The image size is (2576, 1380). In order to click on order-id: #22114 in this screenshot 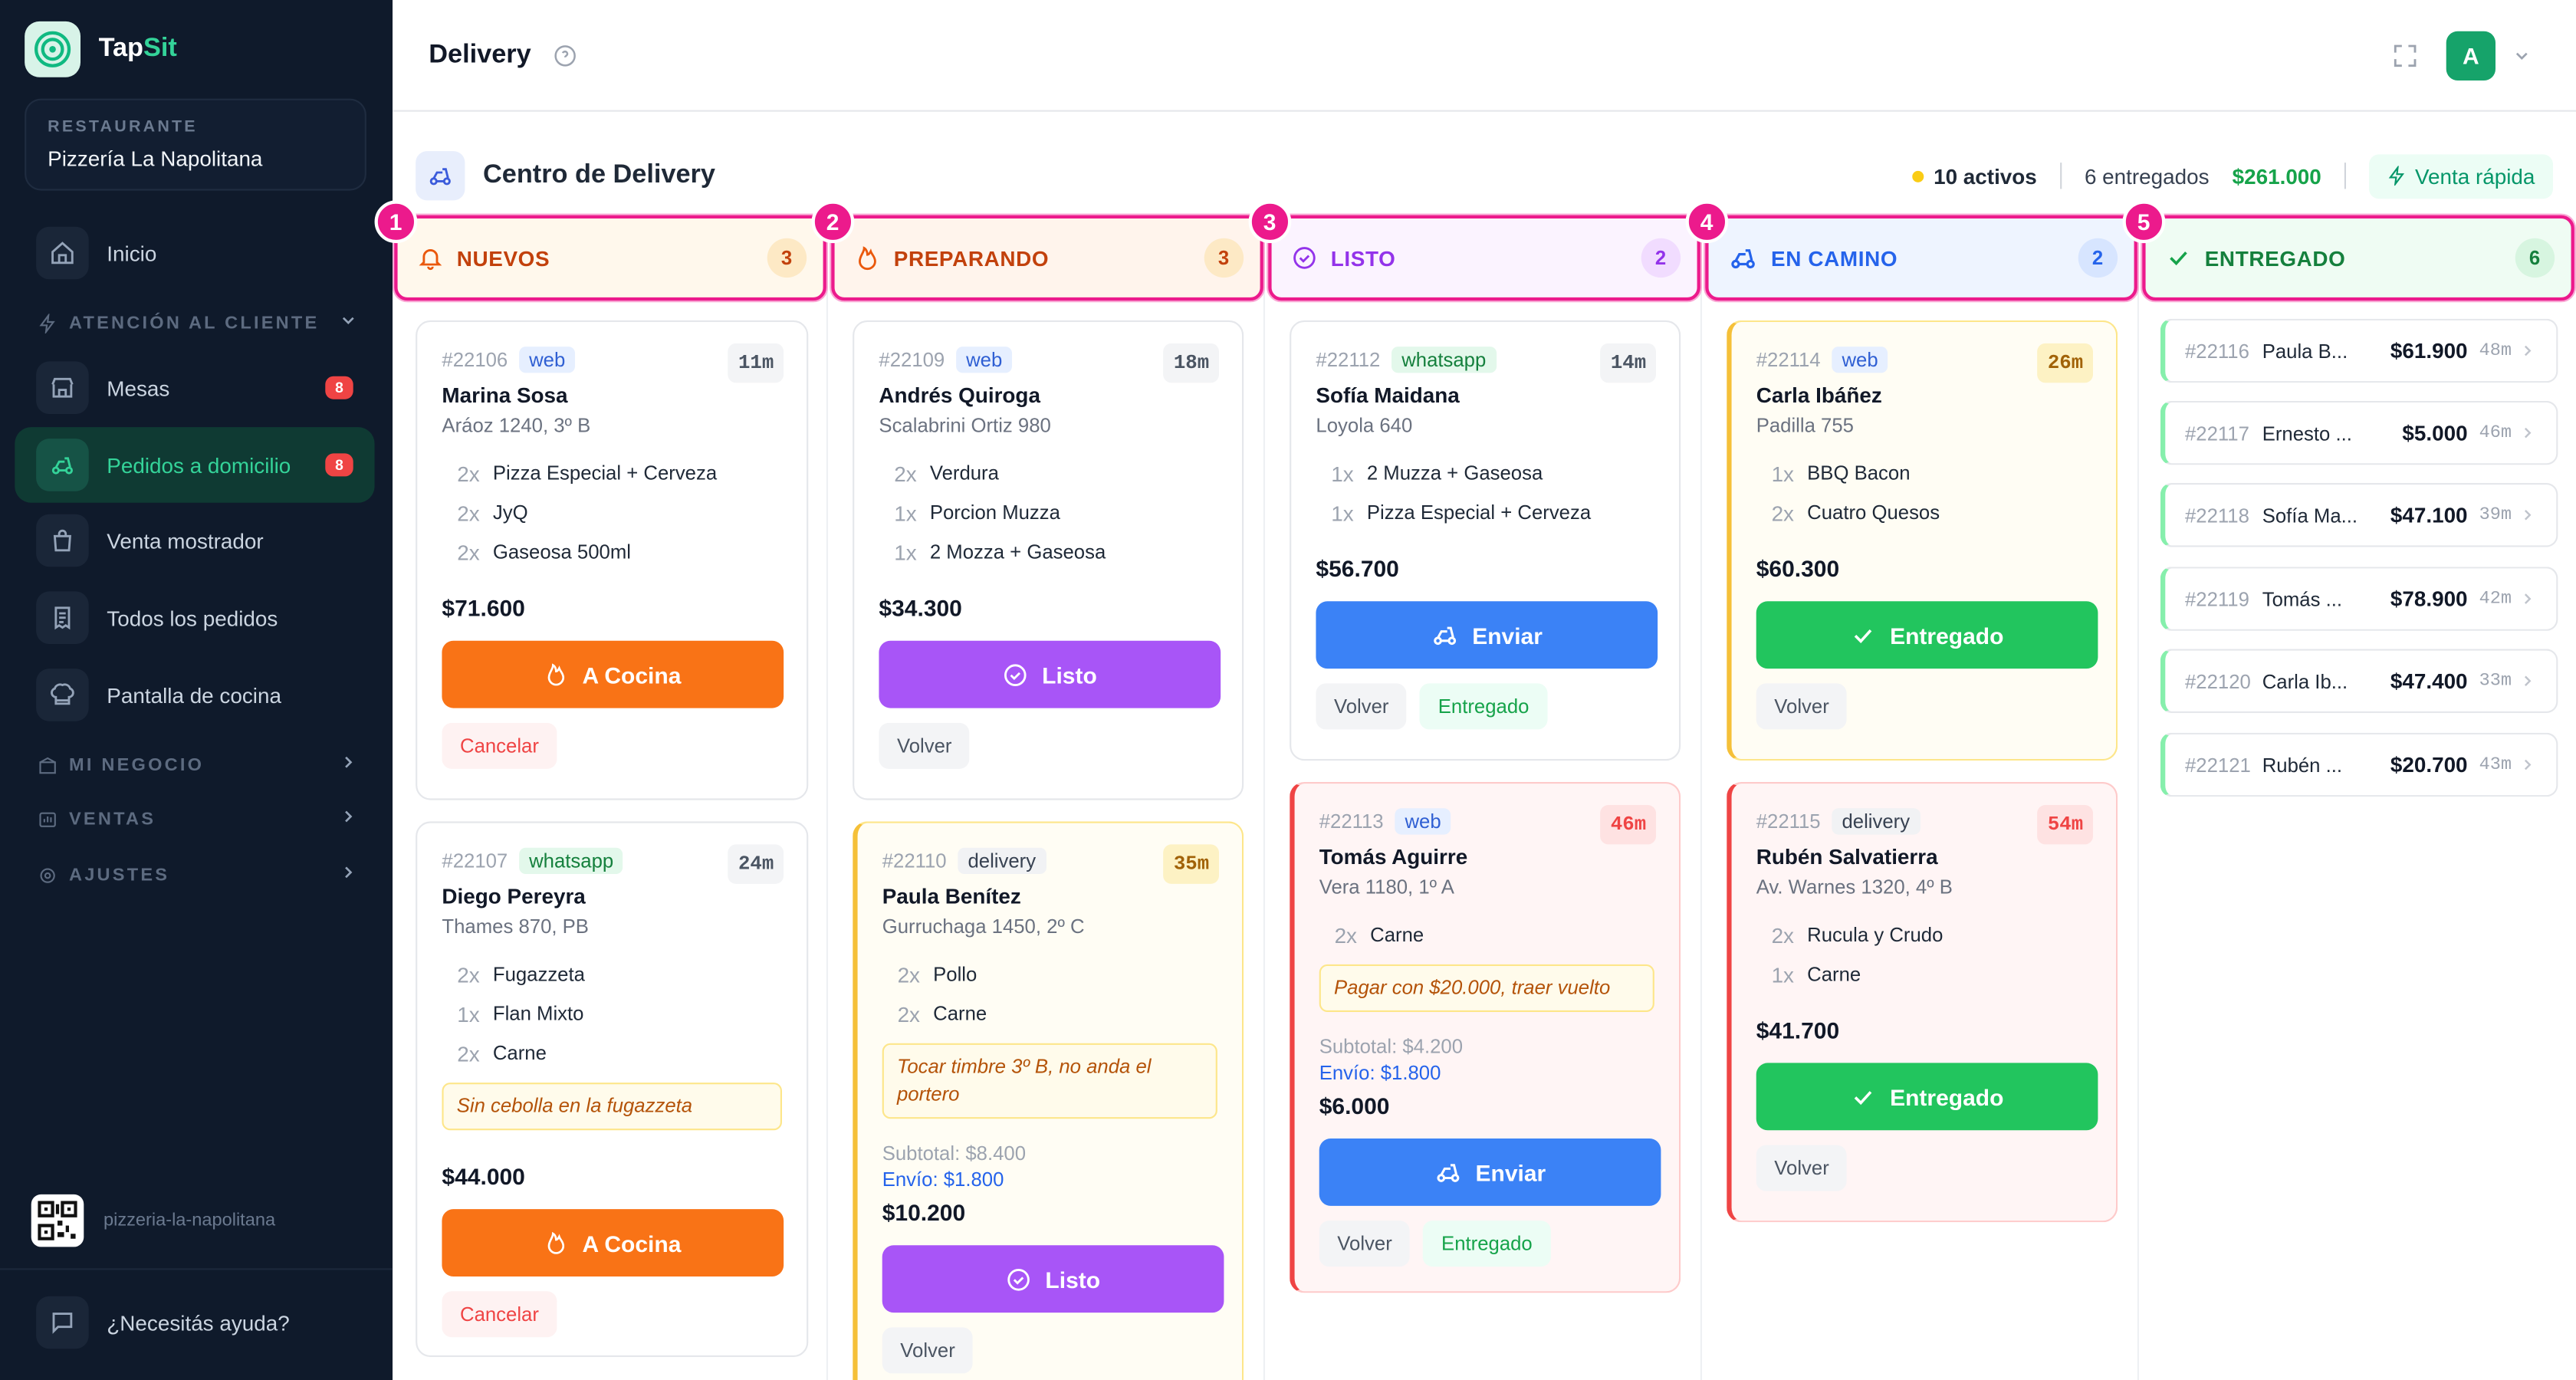, I will do `click(1789, 360)`.